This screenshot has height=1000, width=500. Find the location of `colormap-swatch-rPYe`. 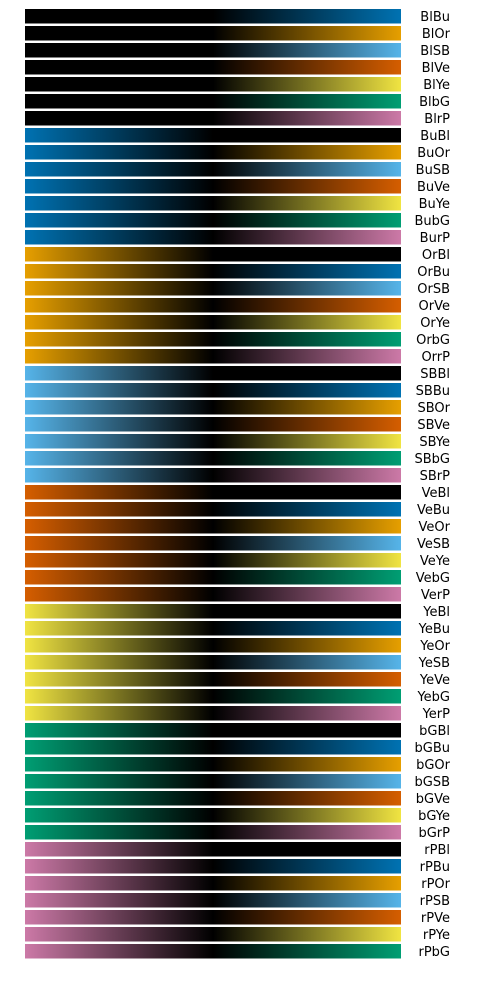

colormap-swatch-rPYe is located at coordinates (213, 934).